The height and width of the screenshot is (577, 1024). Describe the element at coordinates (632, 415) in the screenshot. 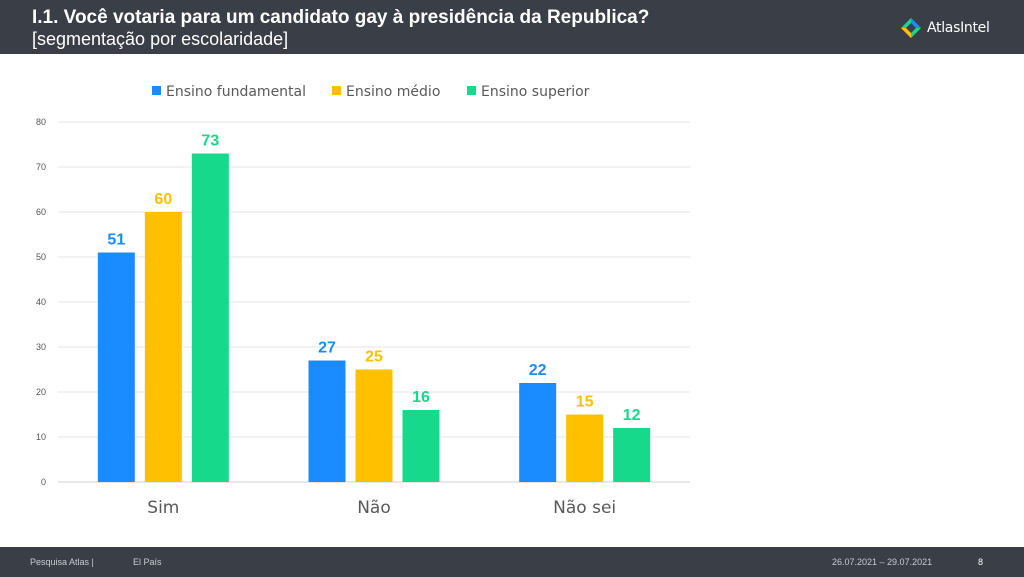

I see `data-label: 12` at that location.